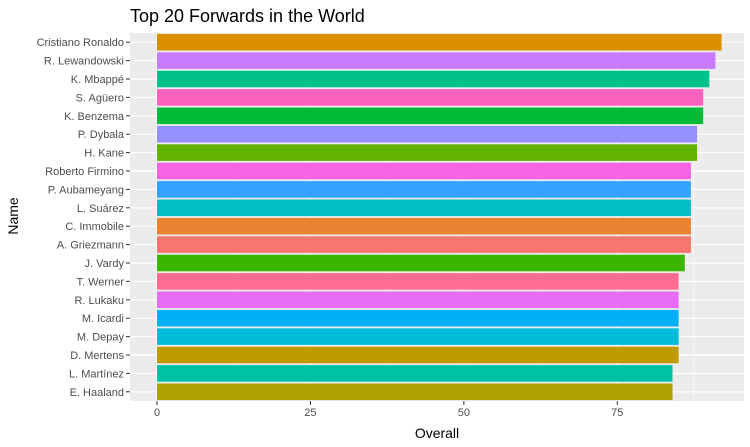 The image size is (750, 447). Describe the element at coordinates (437, 433) in the screenshot. I see `x-axis-title: Overall` at that location.